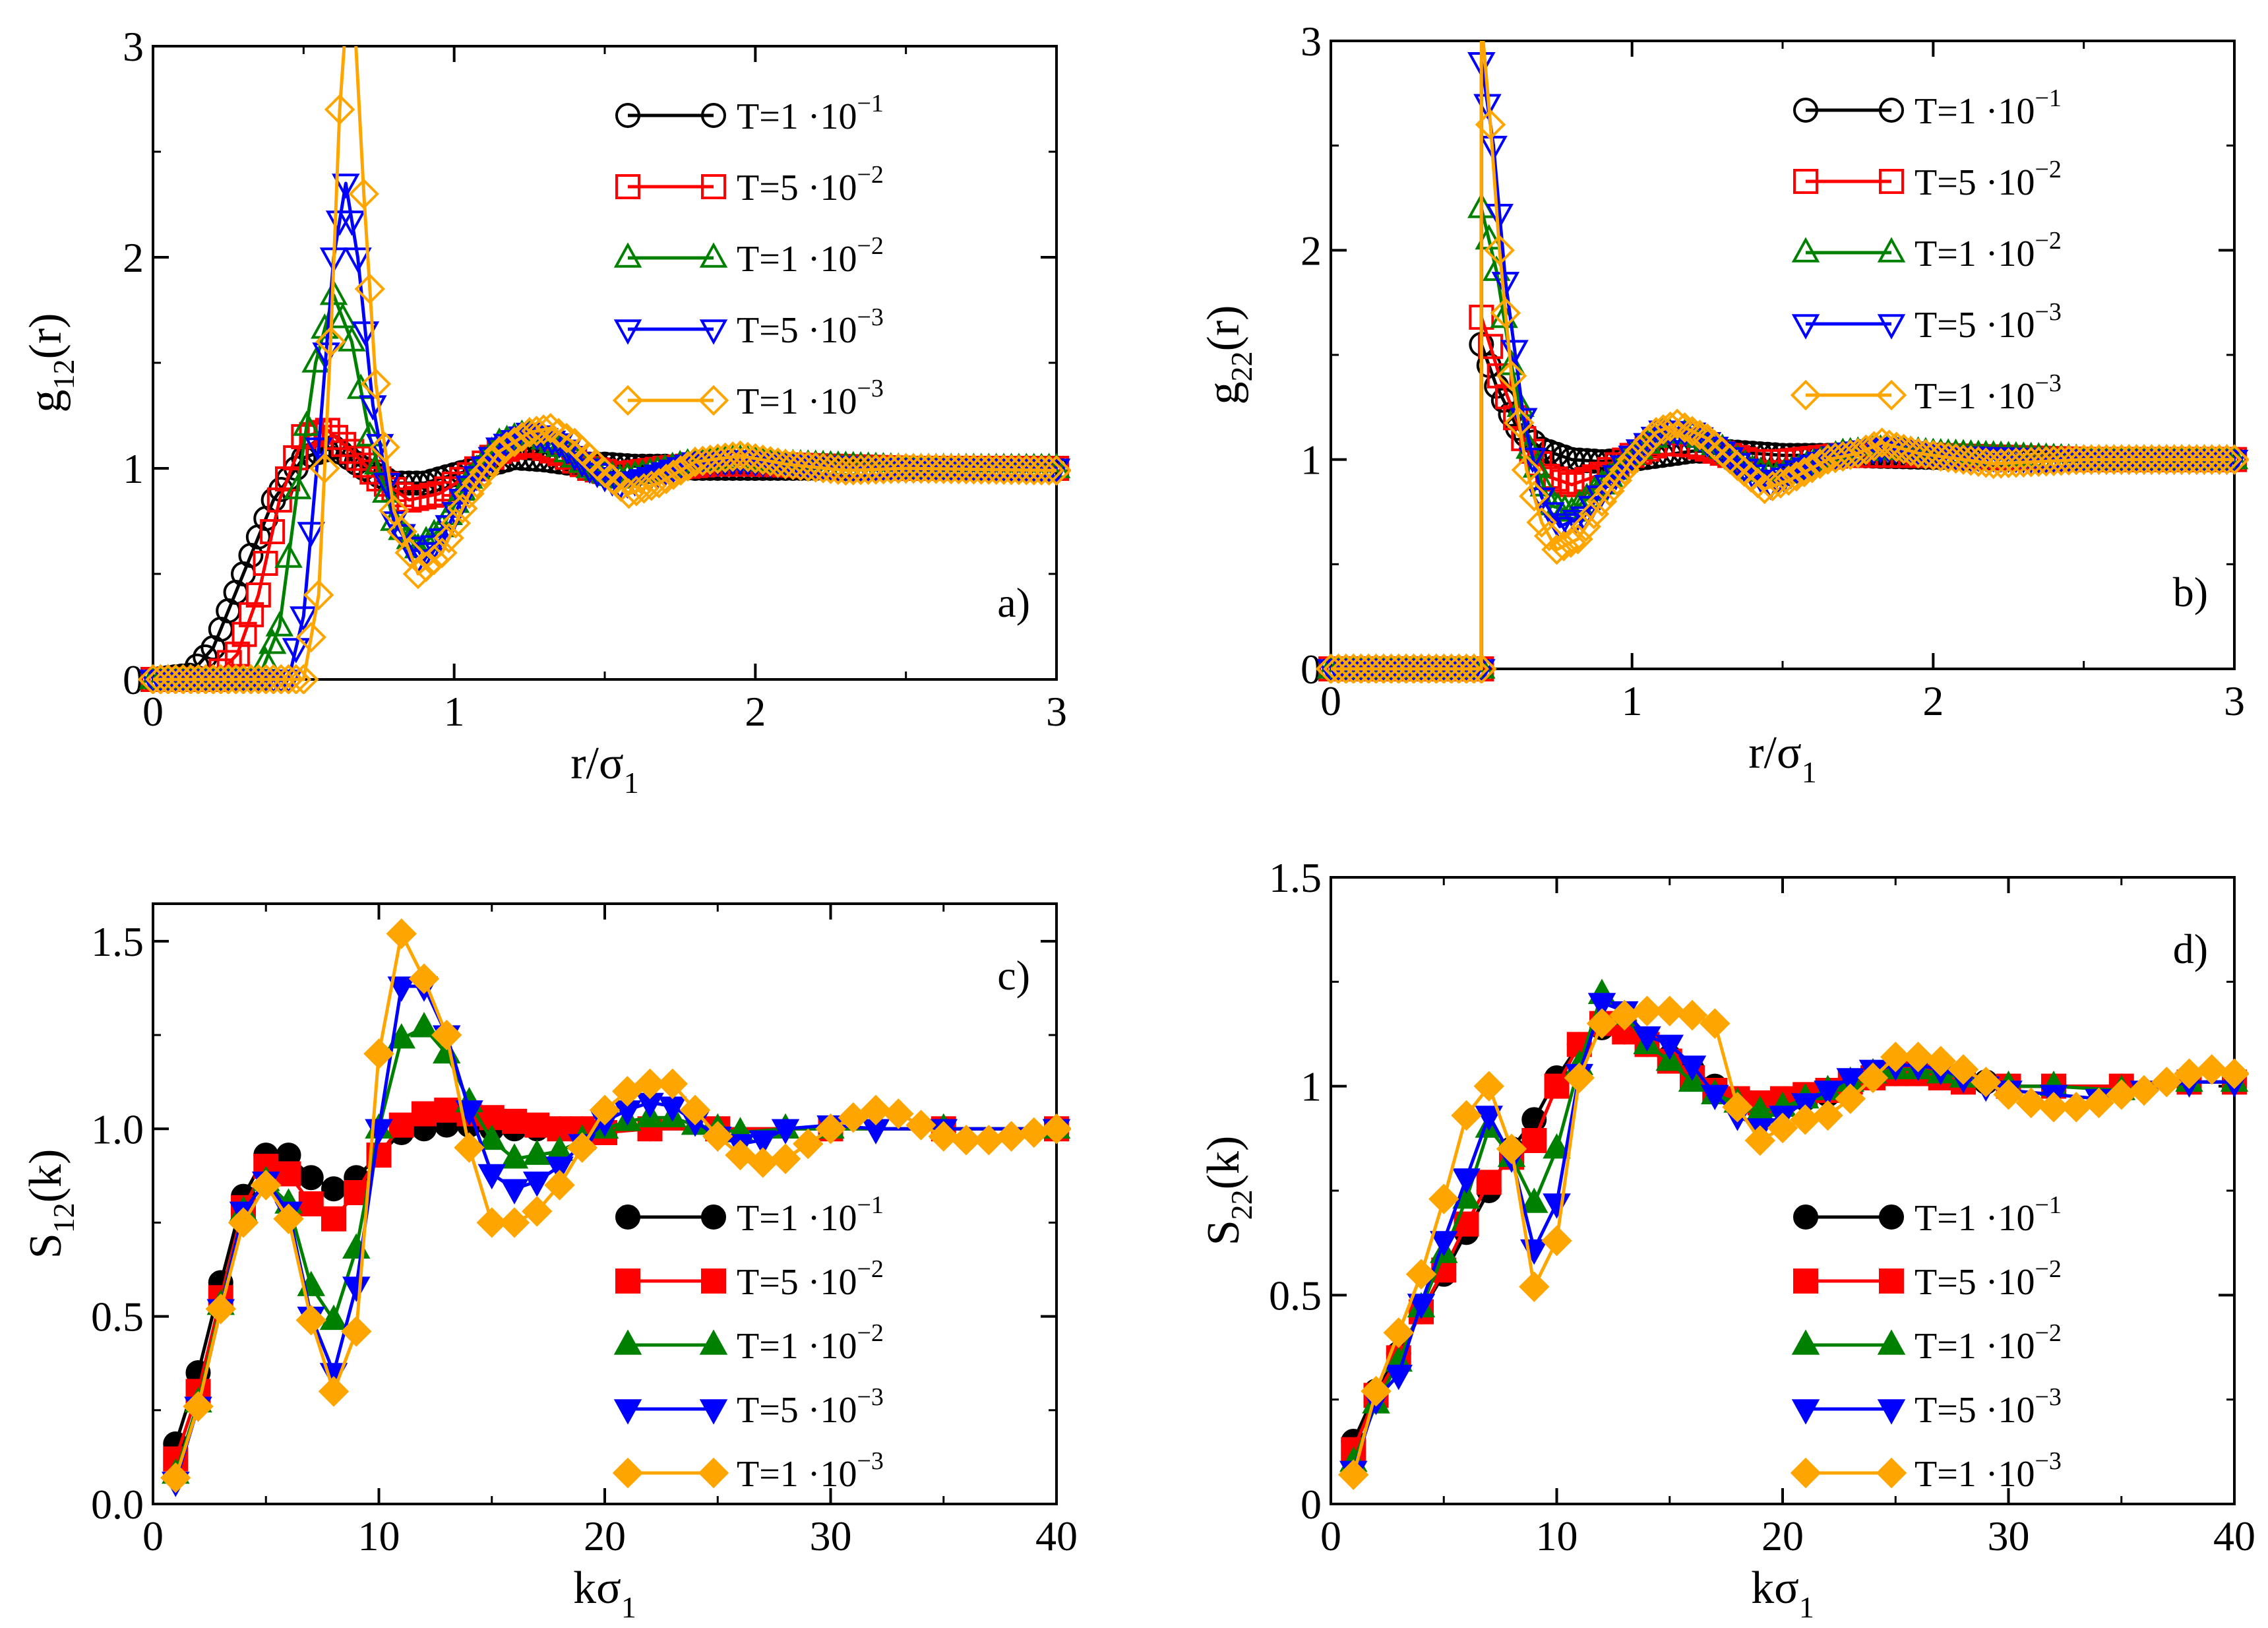 Image resolution: width=2268 pixels, height=1628 pixels. I want to click on x-tick-label: 20, so click(605, 1536).